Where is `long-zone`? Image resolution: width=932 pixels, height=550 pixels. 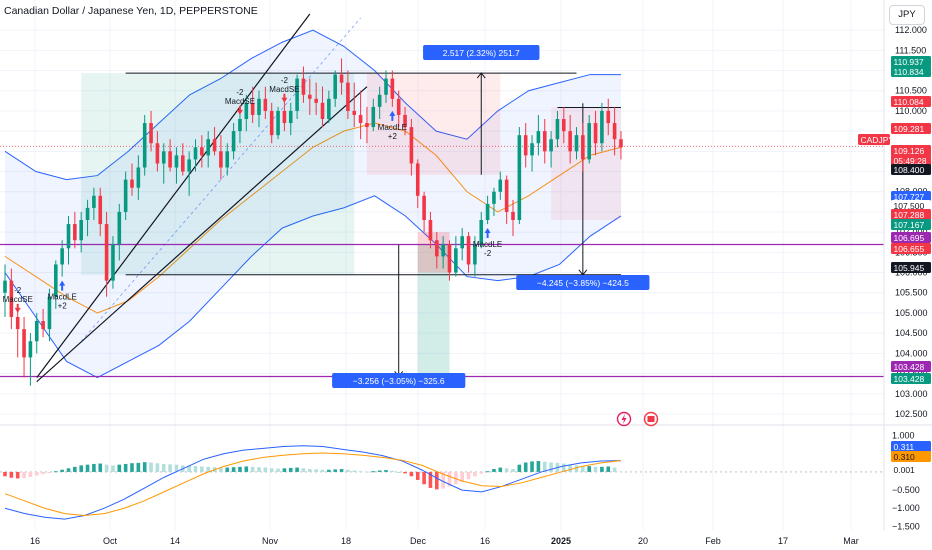
long-zone is located at coordinates (218, 174).